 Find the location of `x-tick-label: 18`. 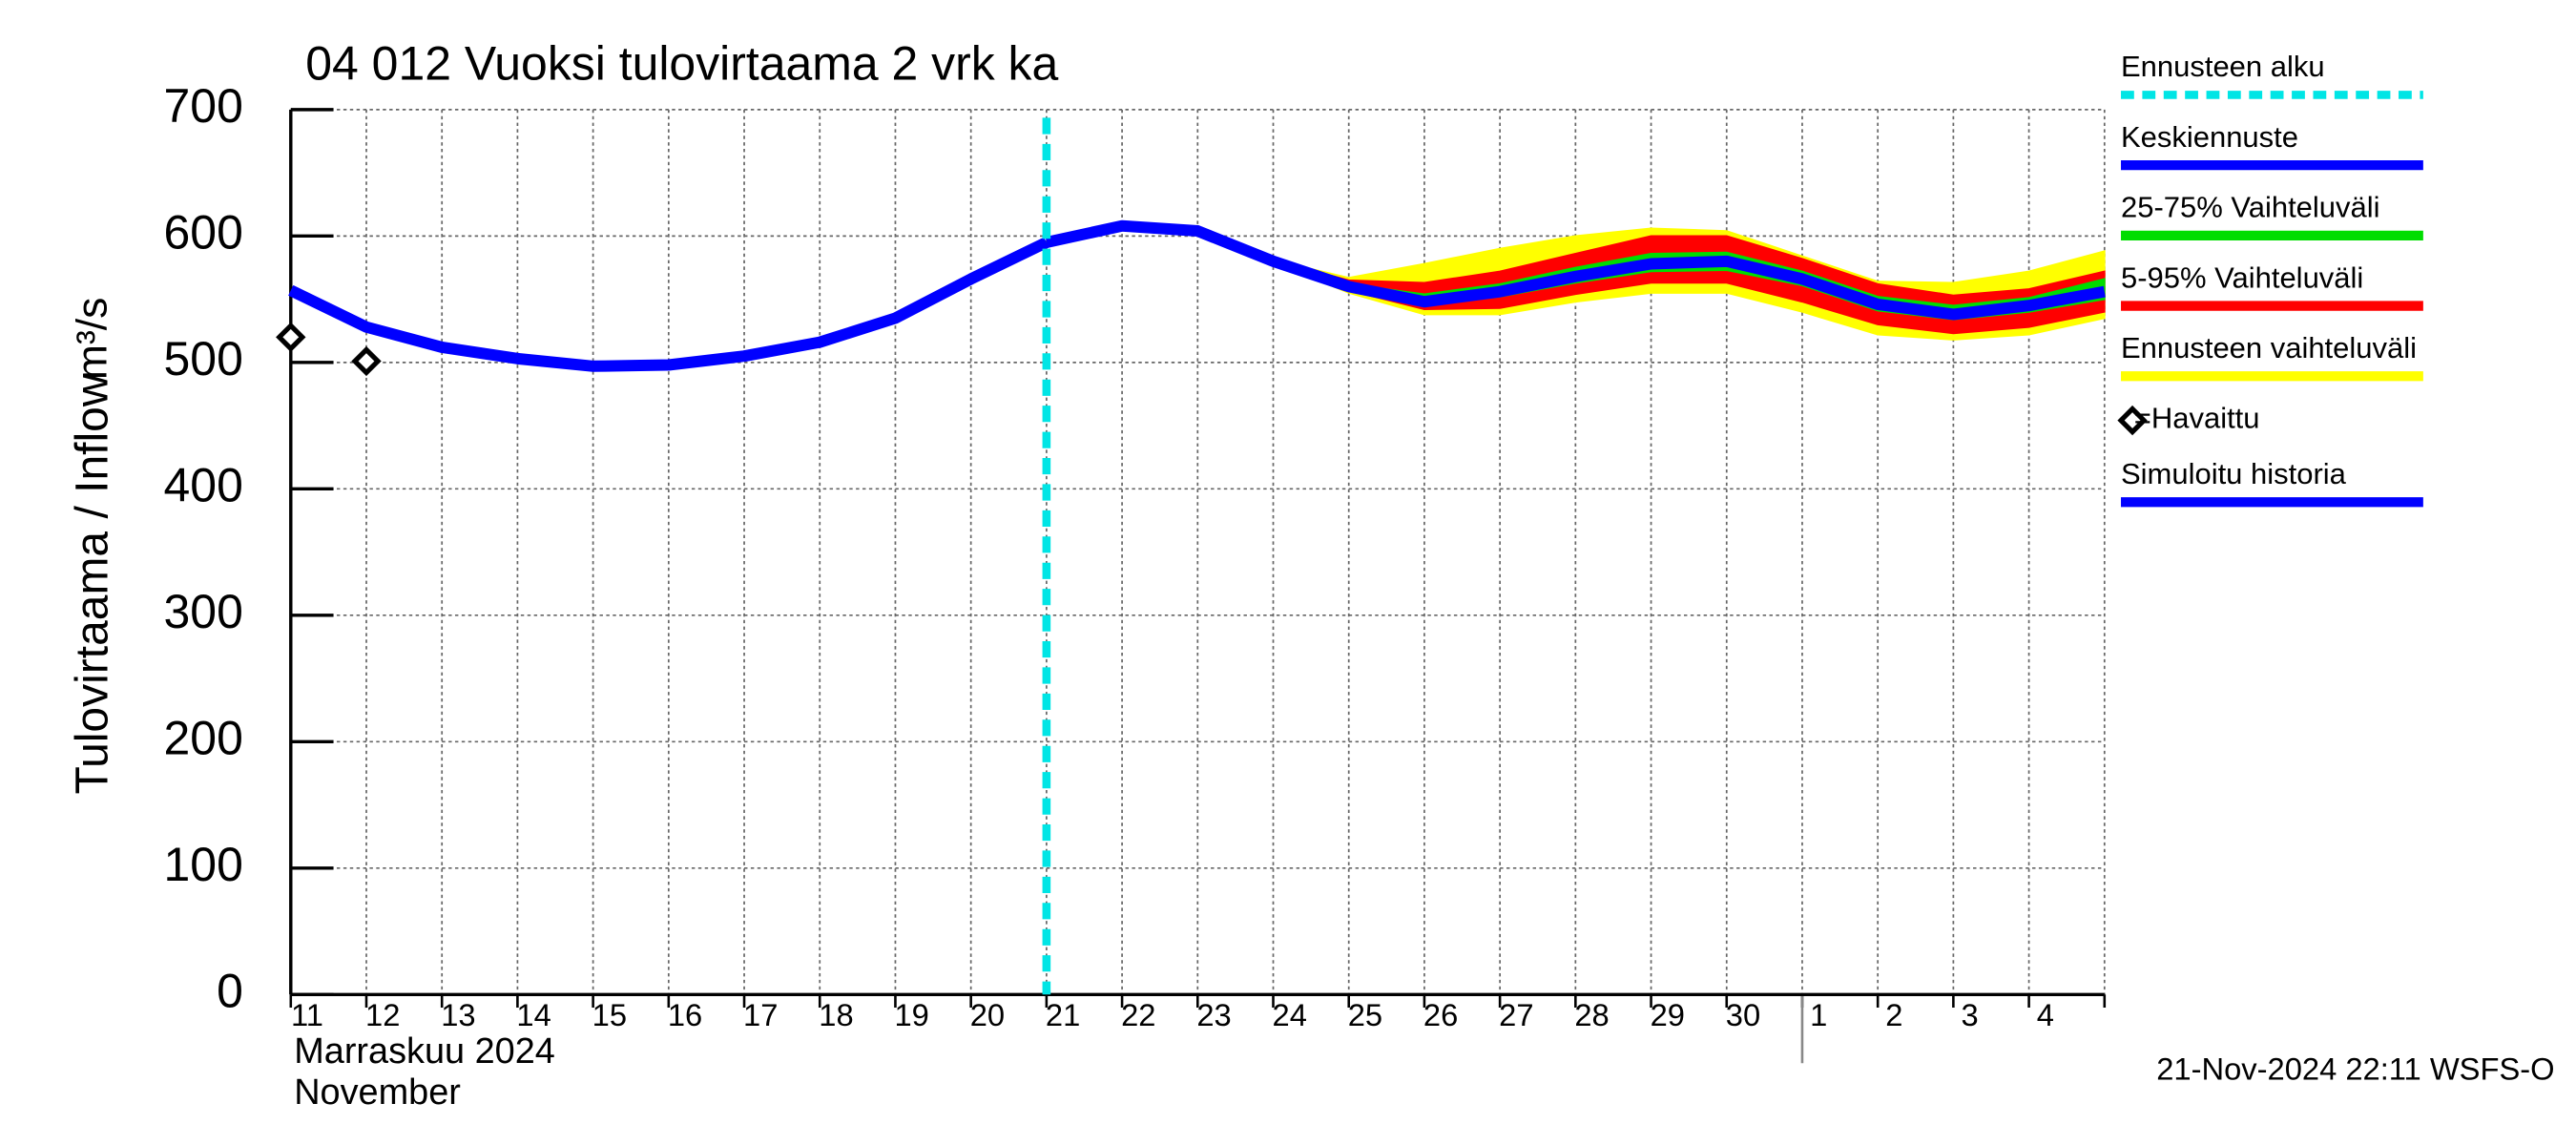

x-tick-label: 18 is located at coordinates (836, 1014).